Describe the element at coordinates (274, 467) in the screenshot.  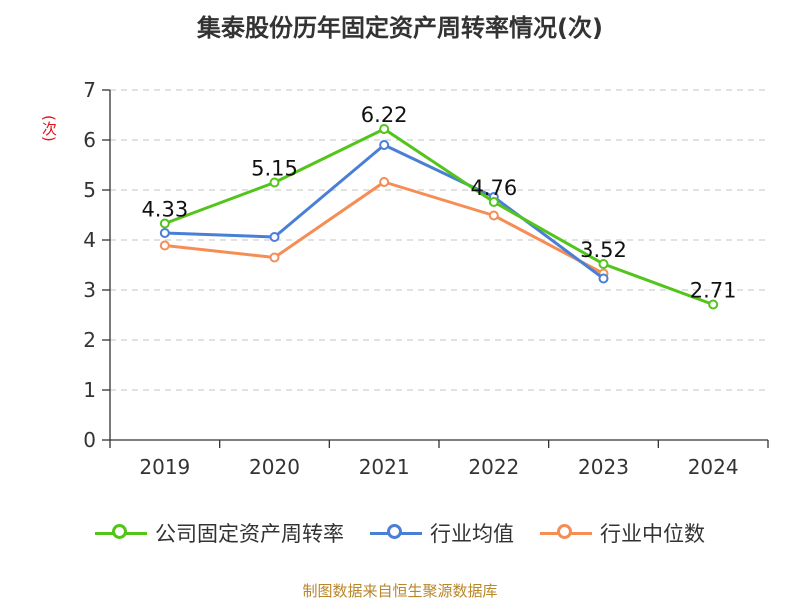
I see `x-tick-label: 2020` at that location.